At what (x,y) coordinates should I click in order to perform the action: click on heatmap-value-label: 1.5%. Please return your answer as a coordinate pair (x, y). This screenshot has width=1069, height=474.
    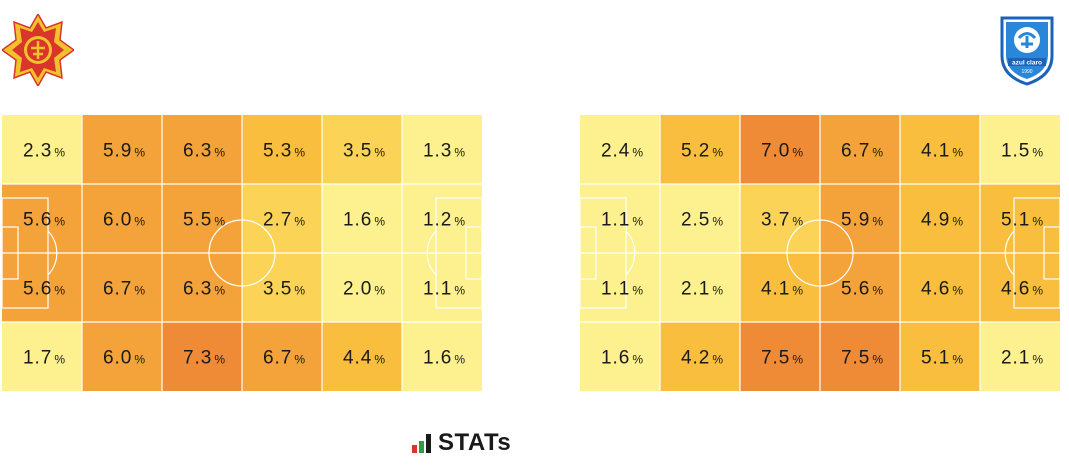
    Looking at the image, I should click on (1022, 151).